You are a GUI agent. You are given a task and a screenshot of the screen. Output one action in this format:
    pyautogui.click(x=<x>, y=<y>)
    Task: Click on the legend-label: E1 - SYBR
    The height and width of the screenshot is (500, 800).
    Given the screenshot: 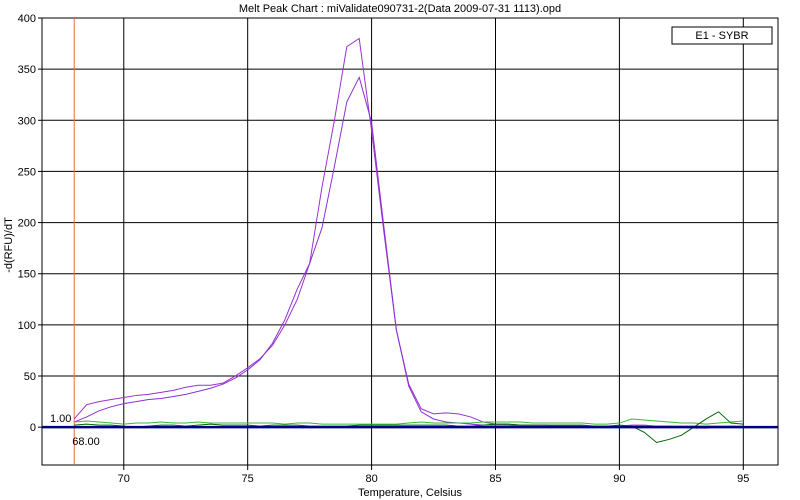 What is the action you would take?
    pyautogui.click(x=721, y=36)
    